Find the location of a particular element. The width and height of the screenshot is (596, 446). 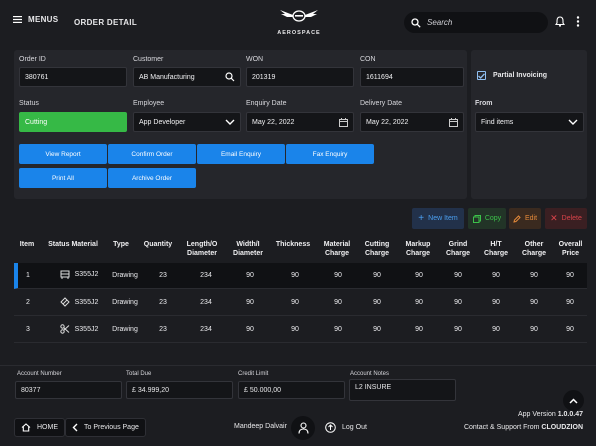

chevron-left-icon is located at coordinates (75, 427).